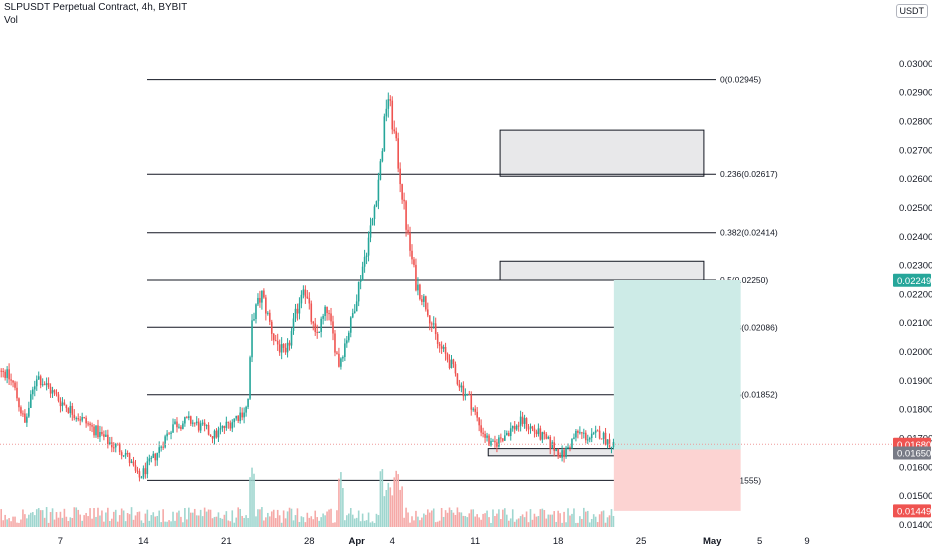 This screenshot has width=932, height=550. I want to click on long-position-tool, so click(677, 395).